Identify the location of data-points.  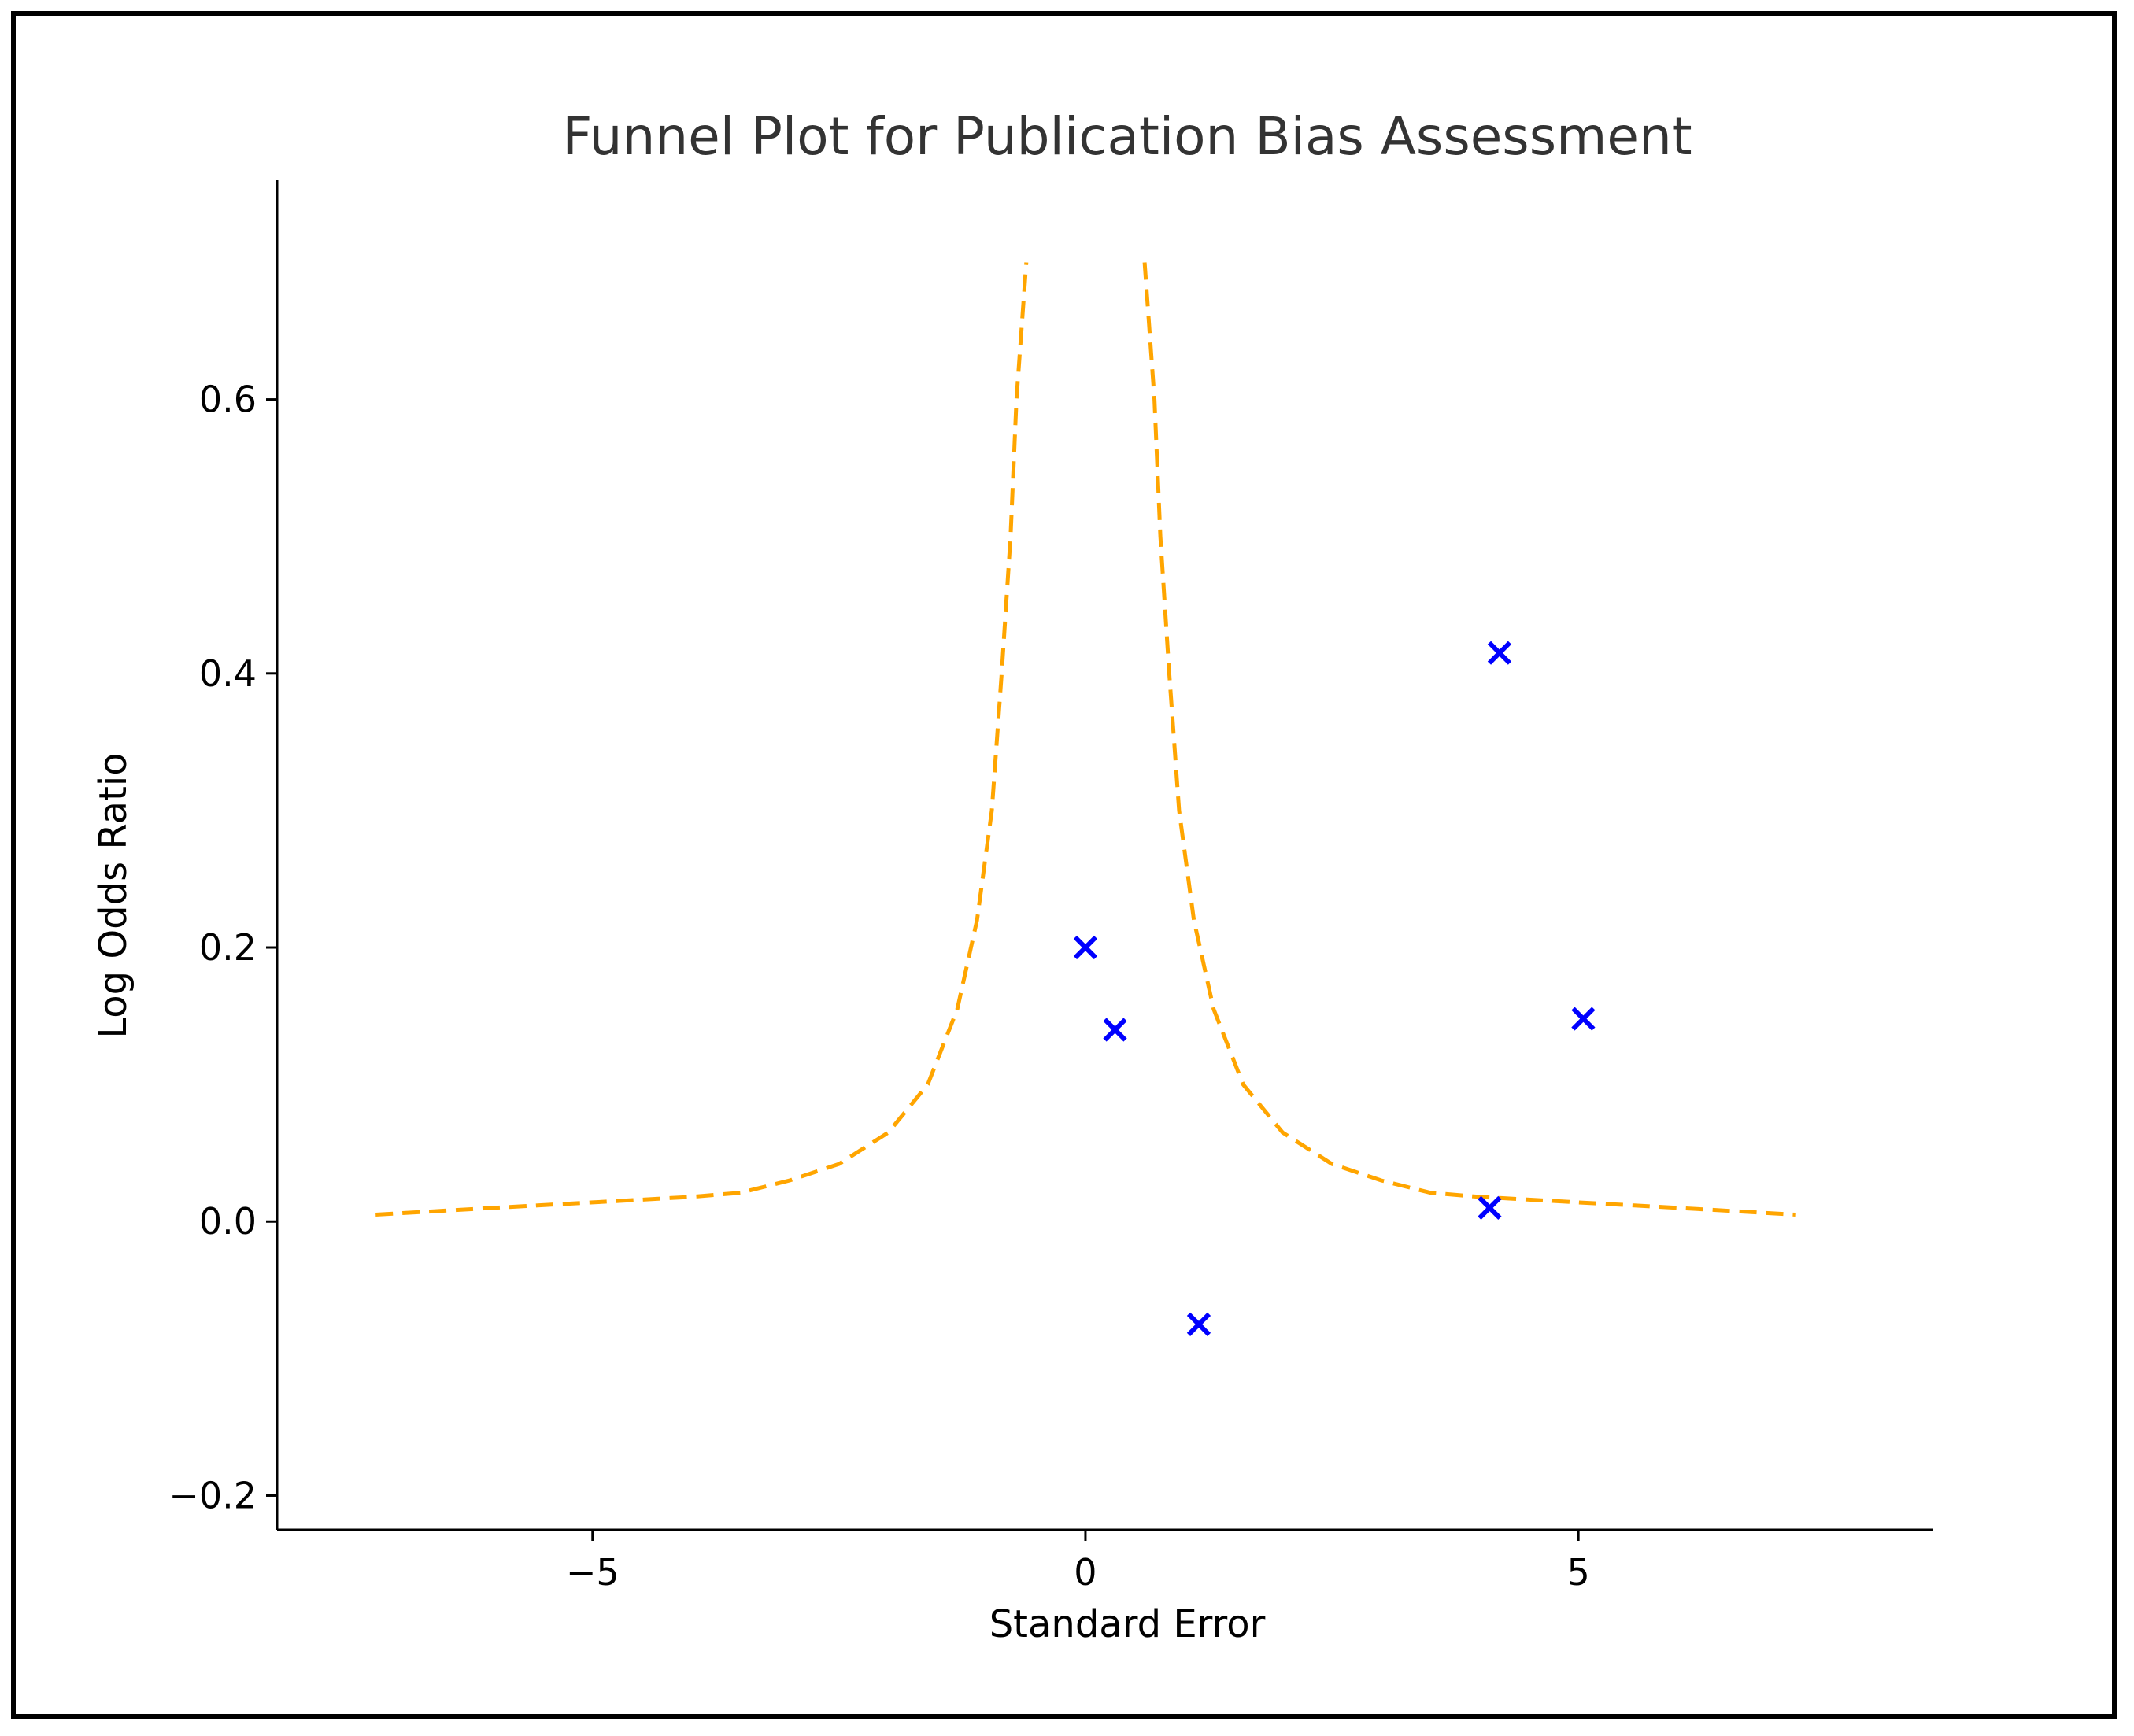
(1334, 989).